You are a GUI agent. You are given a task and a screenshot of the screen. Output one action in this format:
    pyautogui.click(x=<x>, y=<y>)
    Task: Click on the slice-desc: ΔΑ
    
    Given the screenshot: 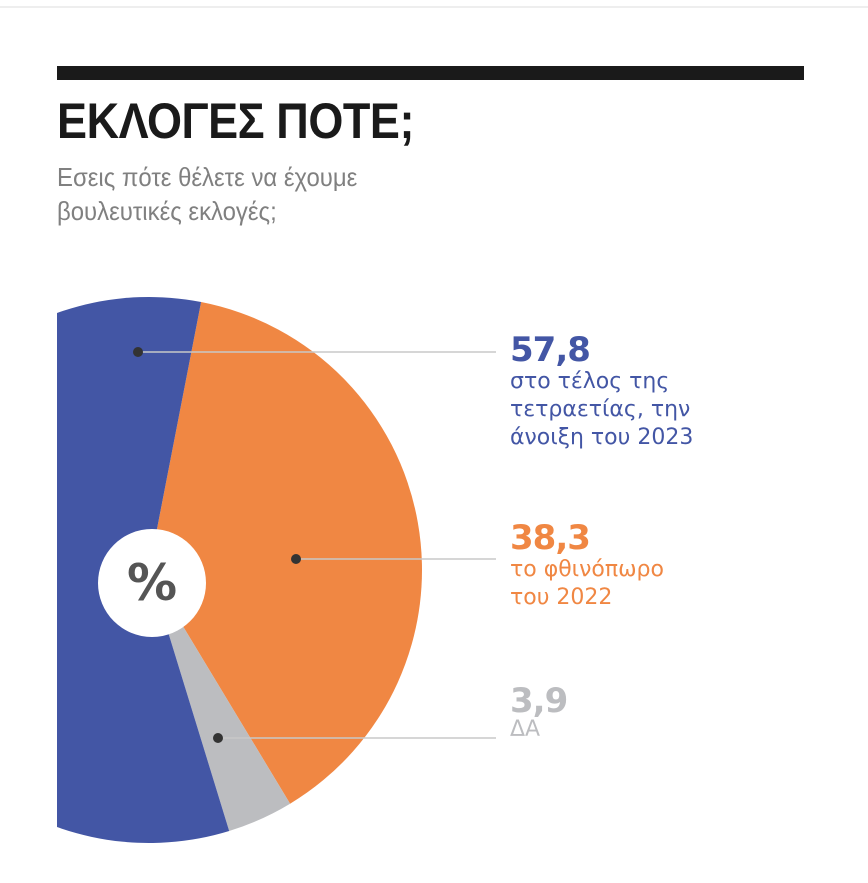 What is the action you would take?
    pyautogui.click(x=525, y=729)
    